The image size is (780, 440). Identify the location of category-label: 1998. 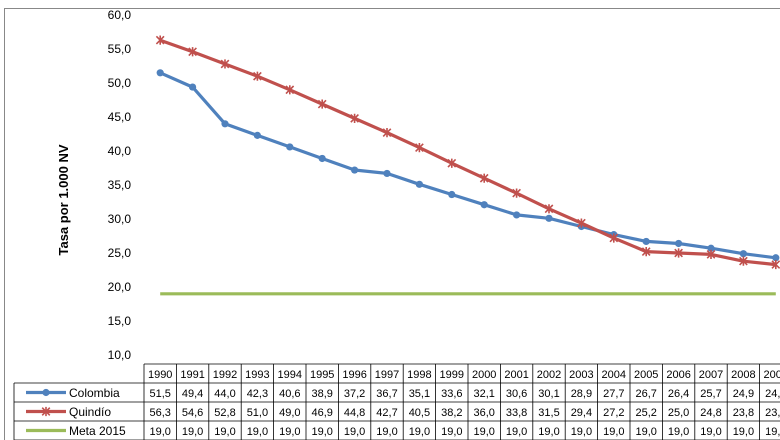
(419, 375).